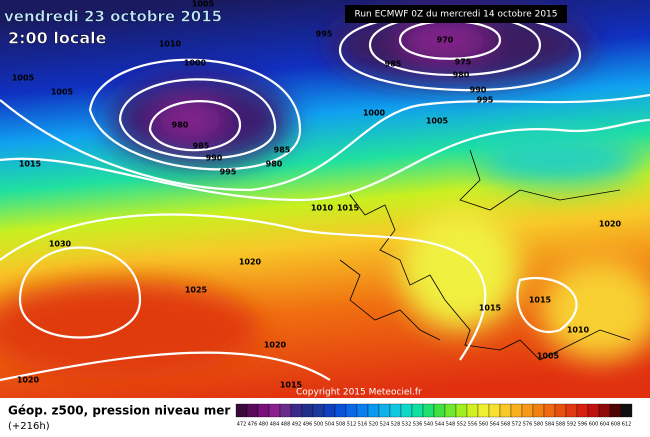 This screenshot has height=437, width=650. What do you see at coordinates (627, 425) in the screenshot?
I see `colorbar-label: 612` at bounding box center [627, 425].